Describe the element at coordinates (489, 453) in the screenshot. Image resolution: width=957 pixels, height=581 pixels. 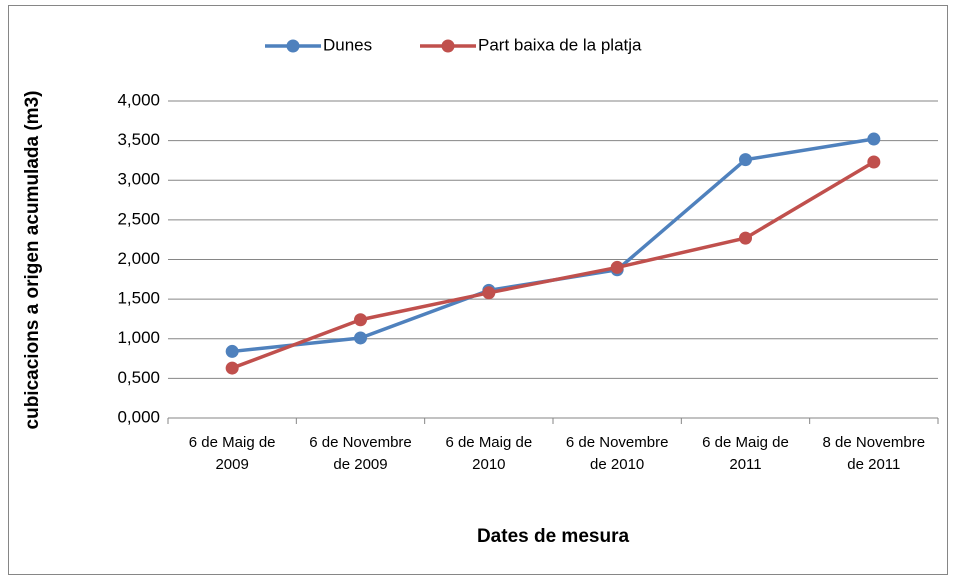
I see `x-tick-label: 6 de Maig de 2010` at that location.